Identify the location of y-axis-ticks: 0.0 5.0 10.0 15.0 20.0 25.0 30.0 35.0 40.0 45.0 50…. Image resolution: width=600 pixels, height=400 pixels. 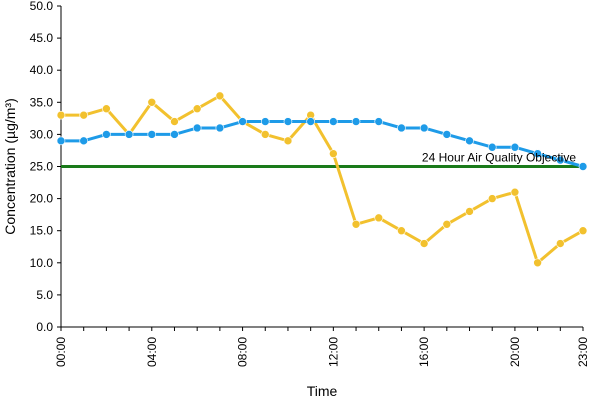
(45, 167).